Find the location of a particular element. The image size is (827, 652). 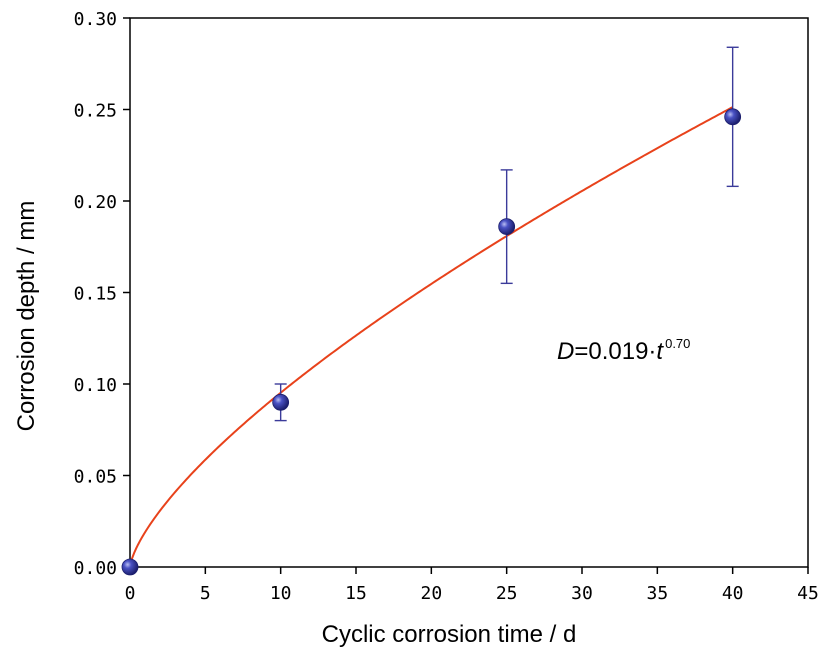

y-tick-label: 0.20 is located at coordinates (95, 202).